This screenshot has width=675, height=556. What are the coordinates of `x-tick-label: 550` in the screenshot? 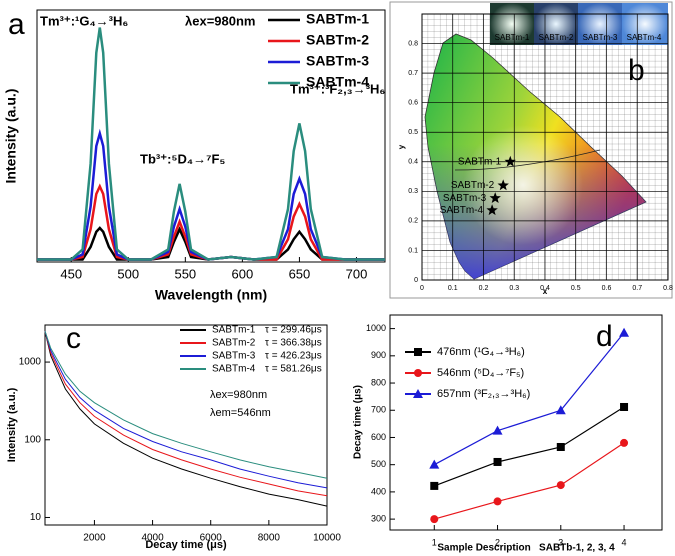 It's located at (185, 273).